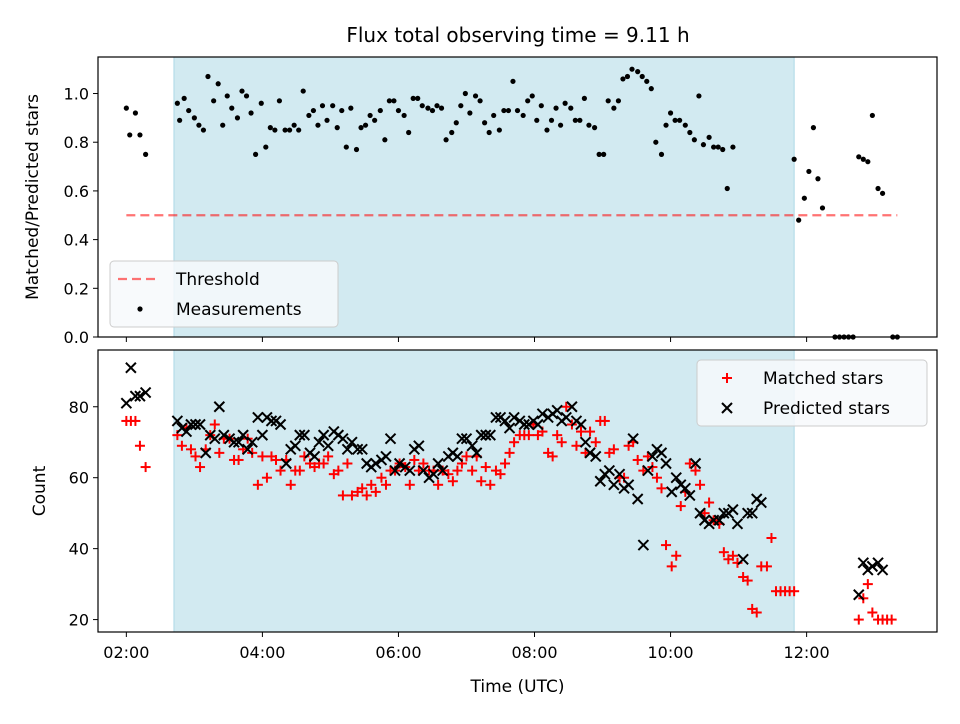  What do you see at coordinates (239, 310) in the screenshot?
I see `legend-label: Measurements` at bounding box center [239, 310].